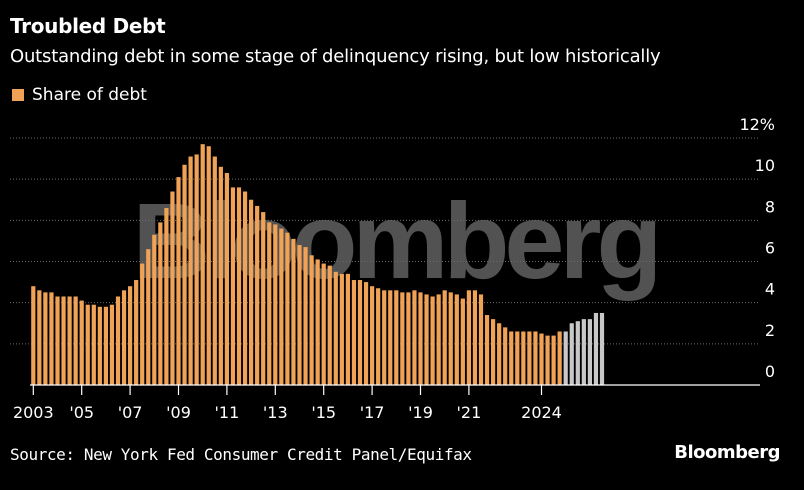 This screenshot has width=804, height=490. What do you see at coordinates (469, 412) in the screenshot?
I see `x-tick-label: '21` at bounding box center [469, 412].